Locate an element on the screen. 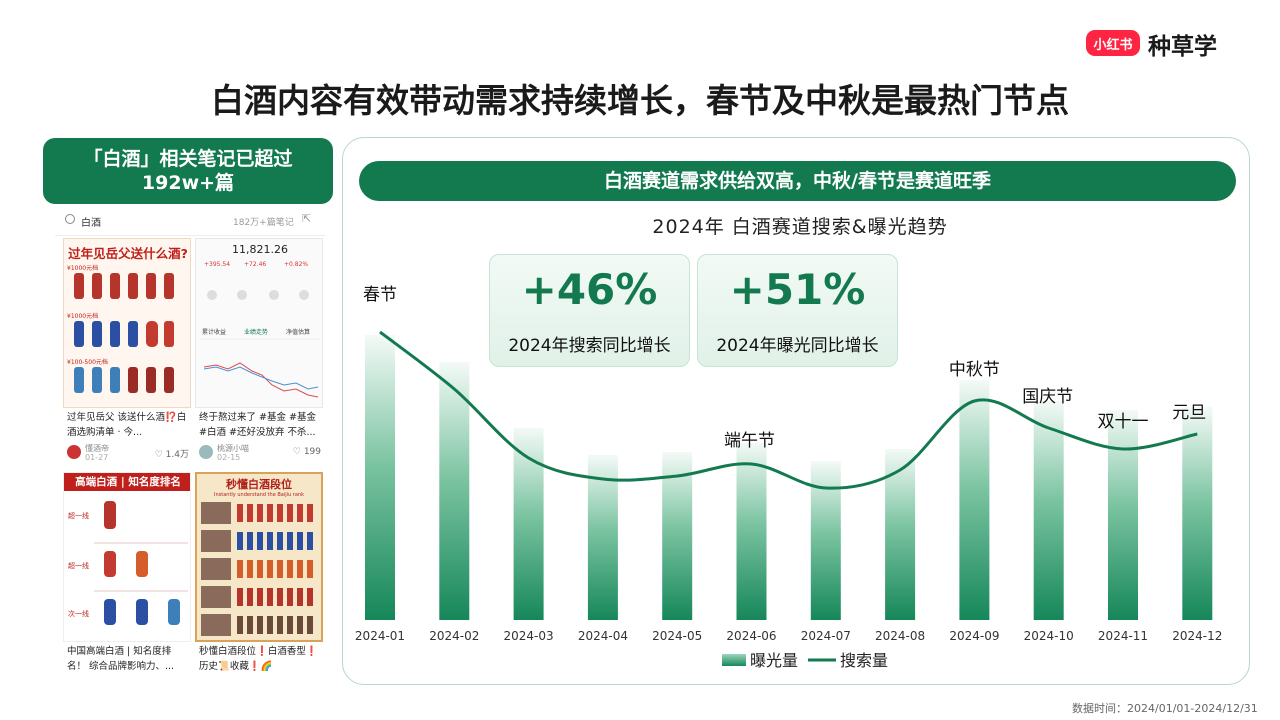 This screenshot has height=720, width=1280. like-count: ♡ 1.4万 is located at coordinates (171, 455).